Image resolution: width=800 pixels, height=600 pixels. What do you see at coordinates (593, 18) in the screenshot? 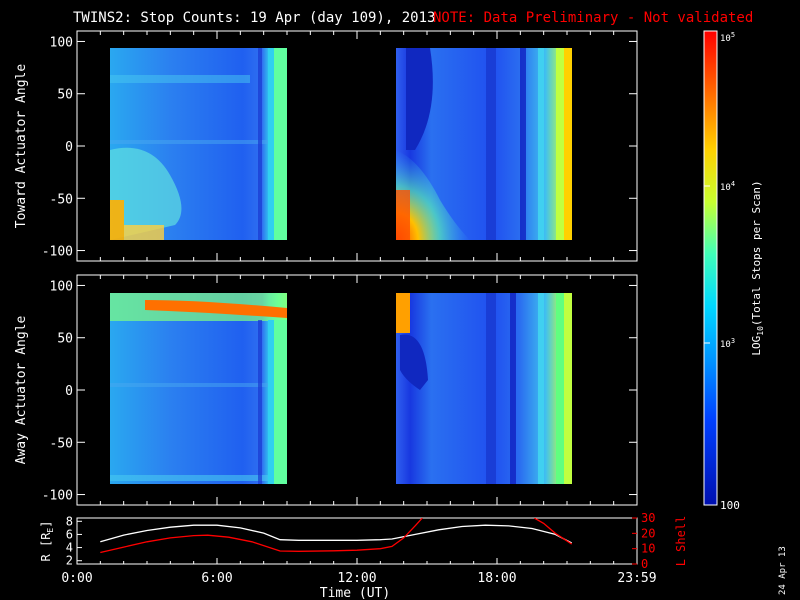
I see `preliminary-note: NOTE: Data Preliminary - Not validated` at bounding box center [593, 18].